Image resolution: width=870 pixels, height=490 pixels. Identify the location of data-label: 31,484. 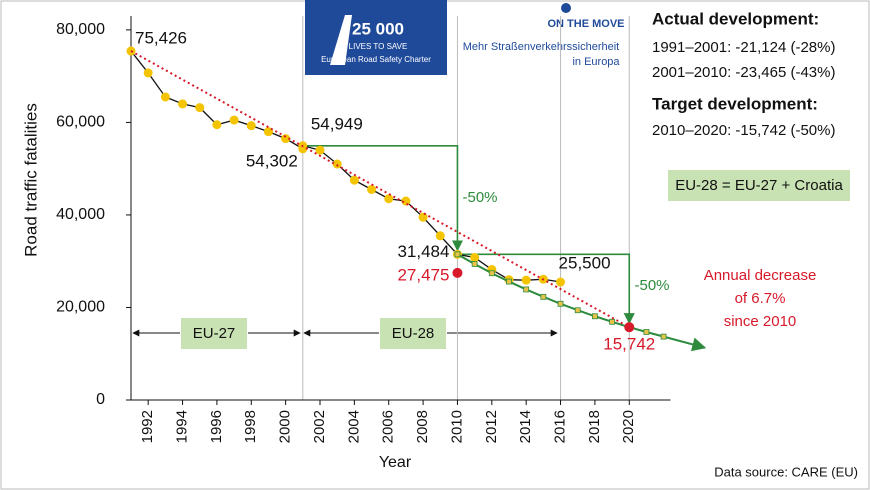
(423, 251).